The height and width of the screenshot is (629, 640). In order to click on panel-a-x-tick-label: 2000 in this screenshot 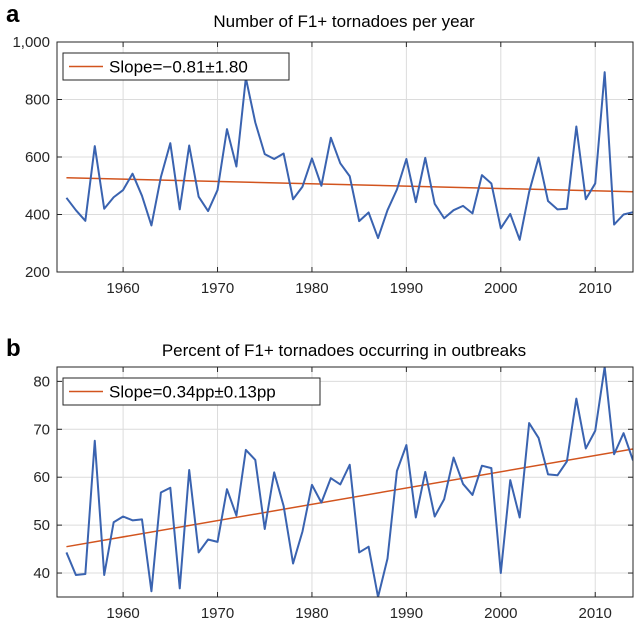, I will do `click(500, 288)`.